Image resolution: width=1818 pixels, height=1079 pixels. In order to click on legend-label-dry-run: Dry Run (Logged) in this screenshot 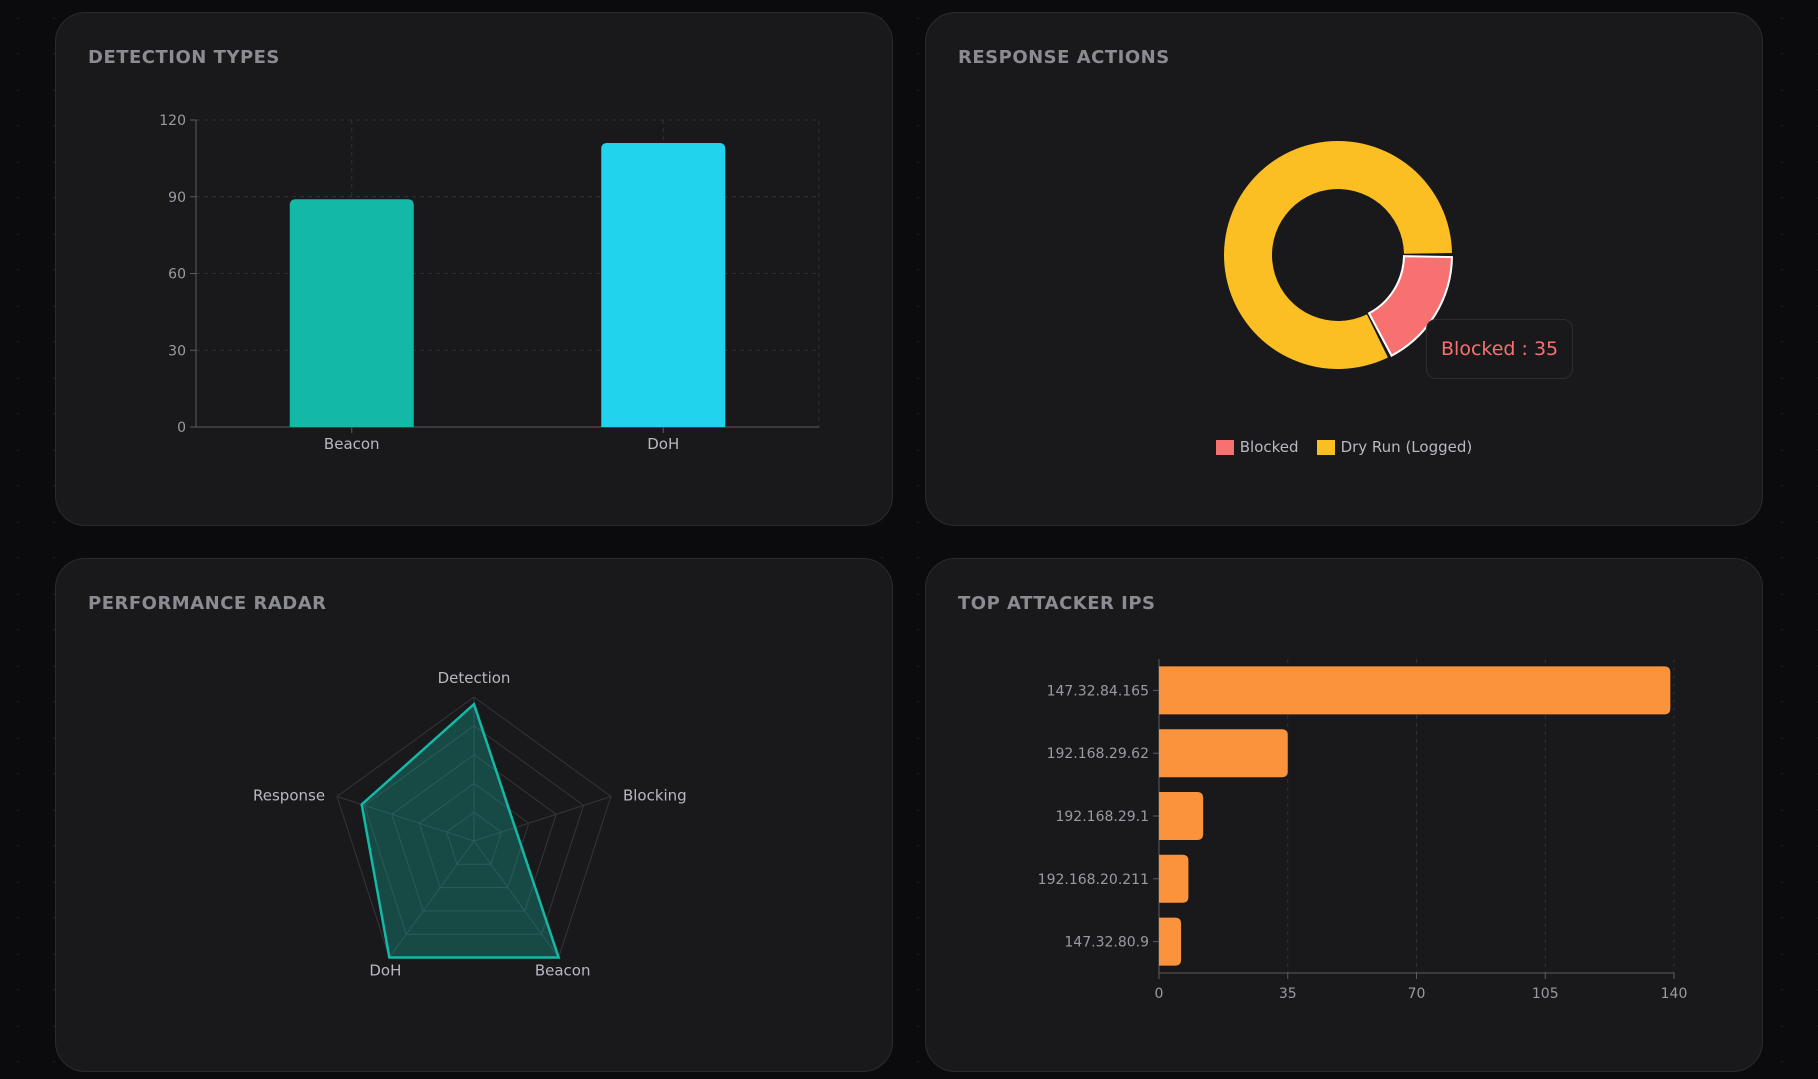, I will do `click(1406, 447)`.